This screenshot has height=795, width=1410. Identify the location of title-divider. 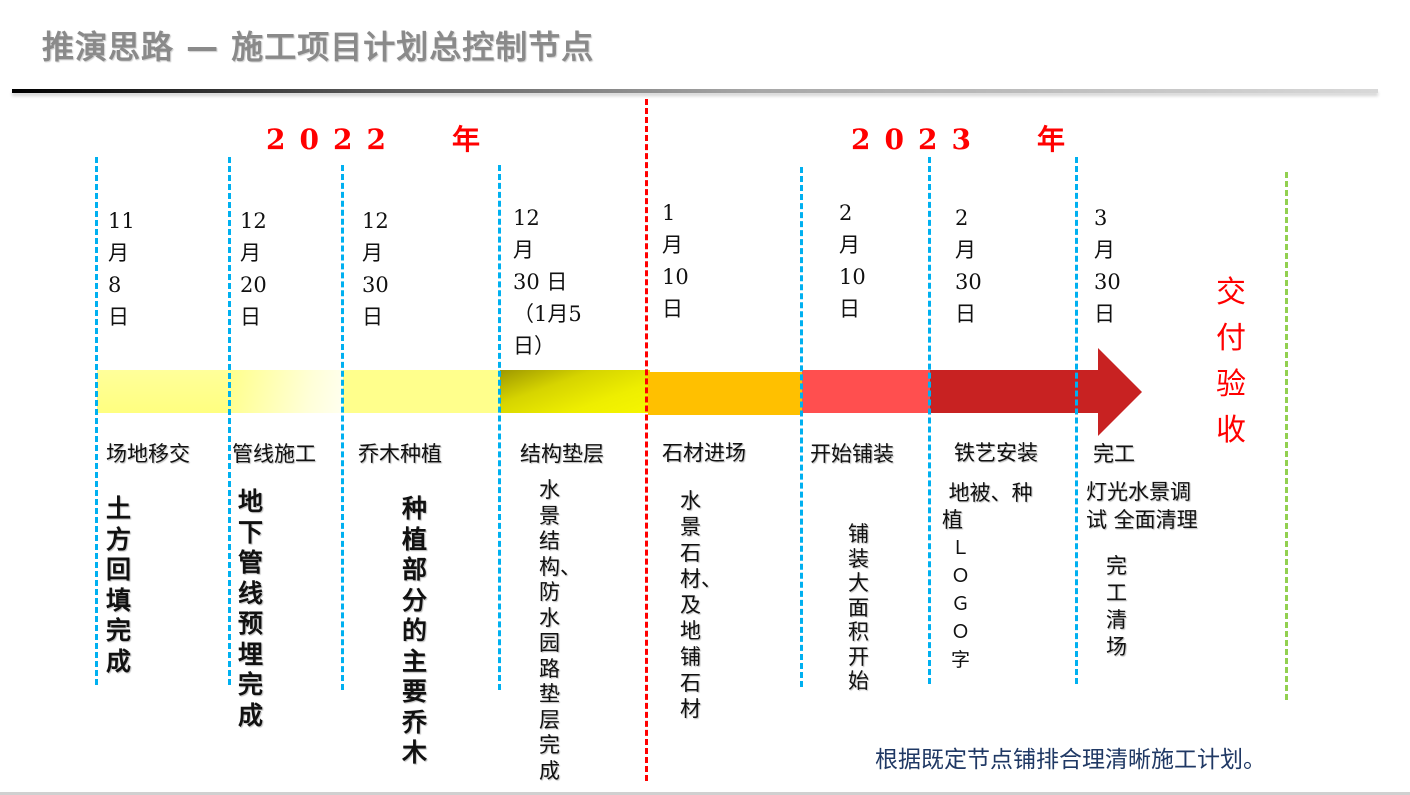
(695, 91).